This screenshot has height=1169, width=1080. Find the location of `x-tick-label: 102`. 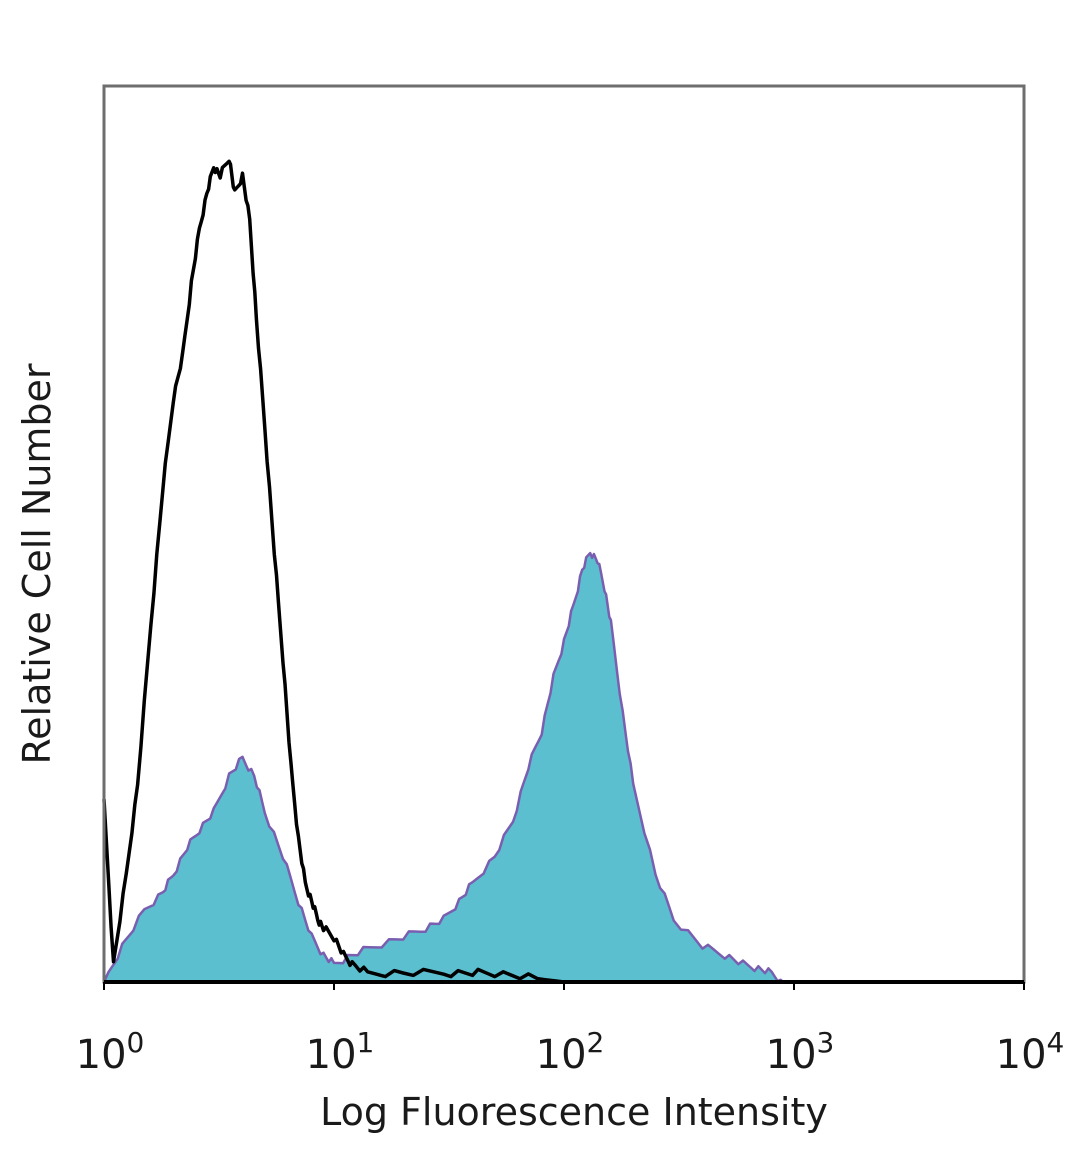

x-tick-label: 102 is located at coordinates (570, 1052).